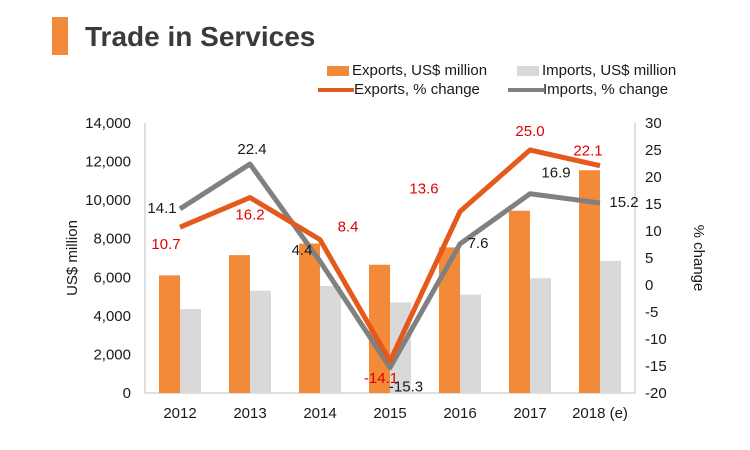 The height and width of the screenshot is (450, 750). What do you see at coordinates (417, 89) in the screenshot?
I see `legend-label-exports-line: Exports, % change` at bounding box center [417, 89].